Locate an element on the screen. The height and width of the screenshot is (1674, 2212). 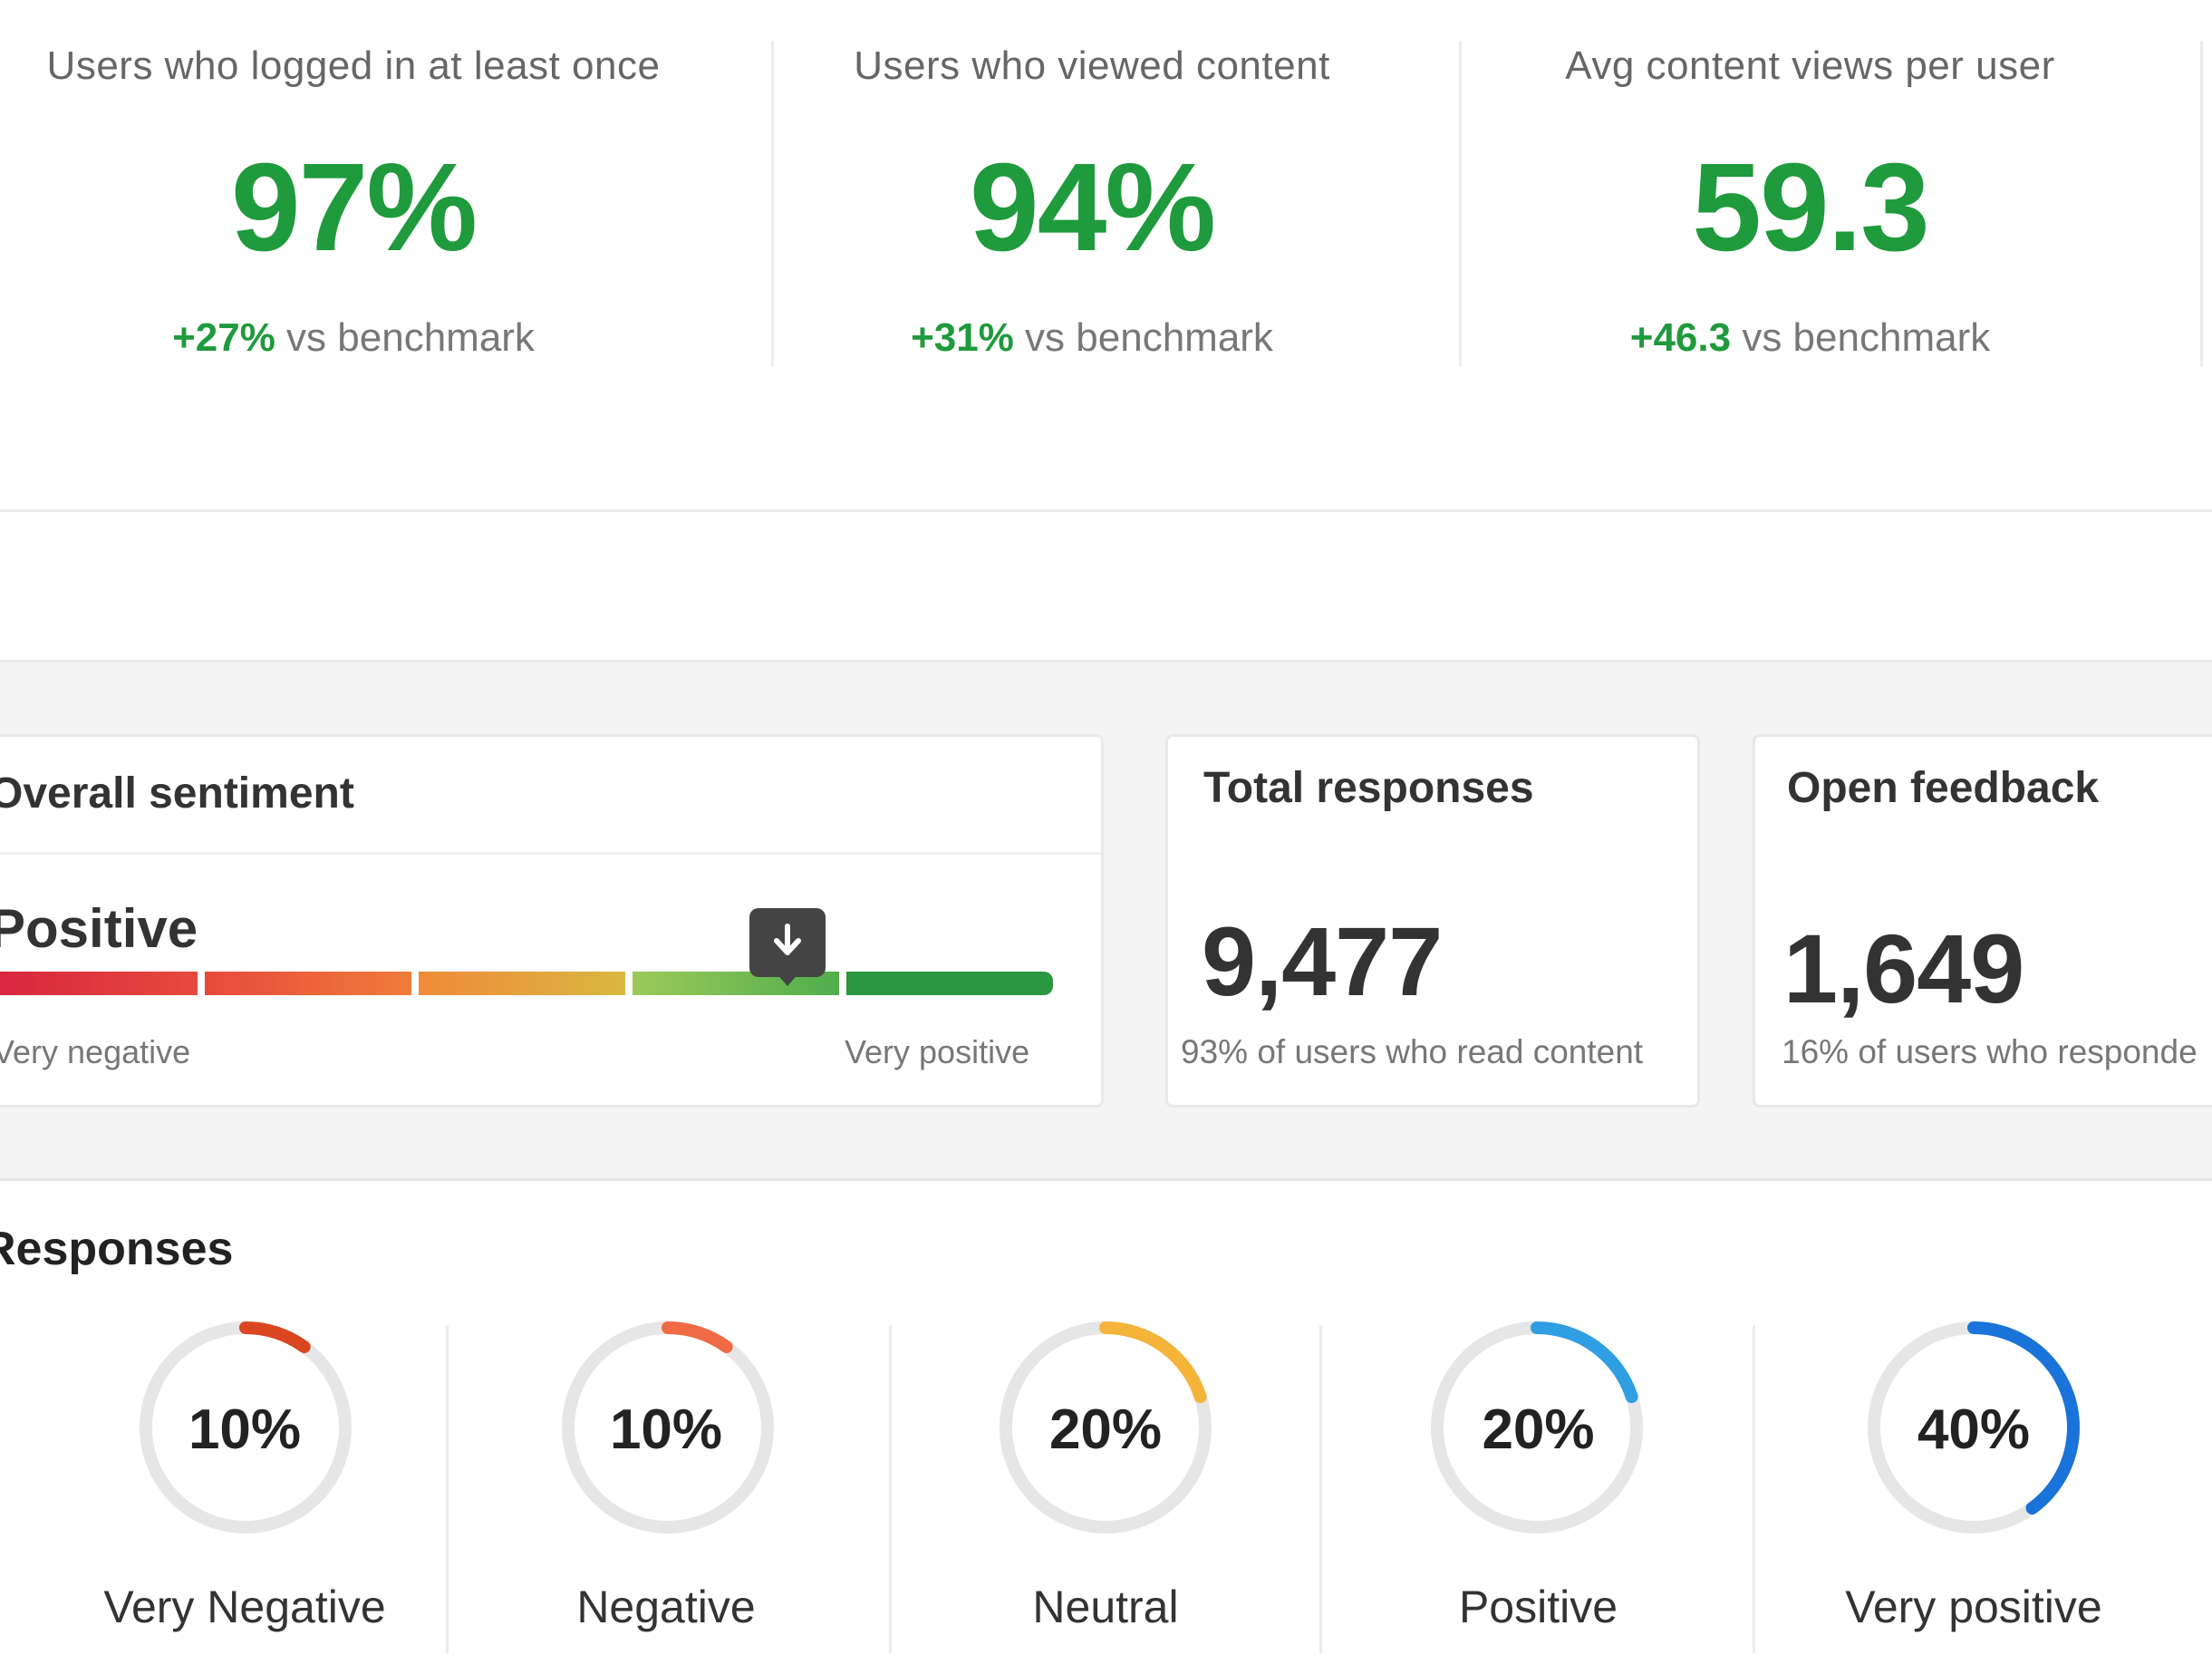
total-responses-card is located at coordinates (1432, 921).